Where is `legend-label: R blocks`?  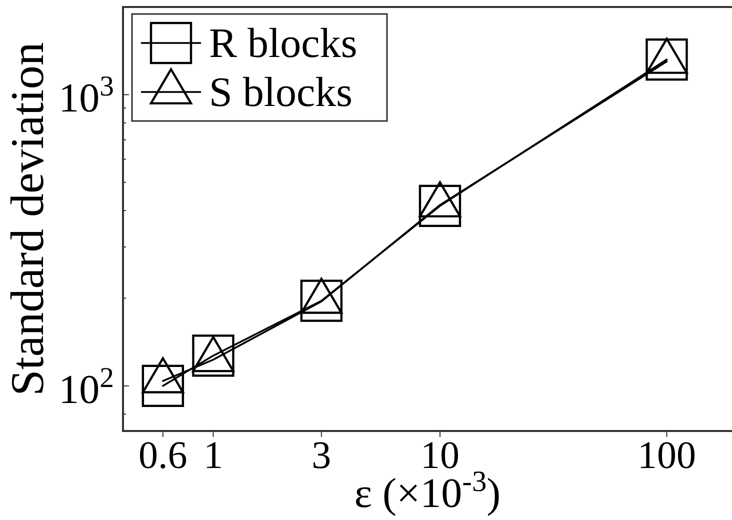 legend-label: R blocks is located at coordinates (283, 44).